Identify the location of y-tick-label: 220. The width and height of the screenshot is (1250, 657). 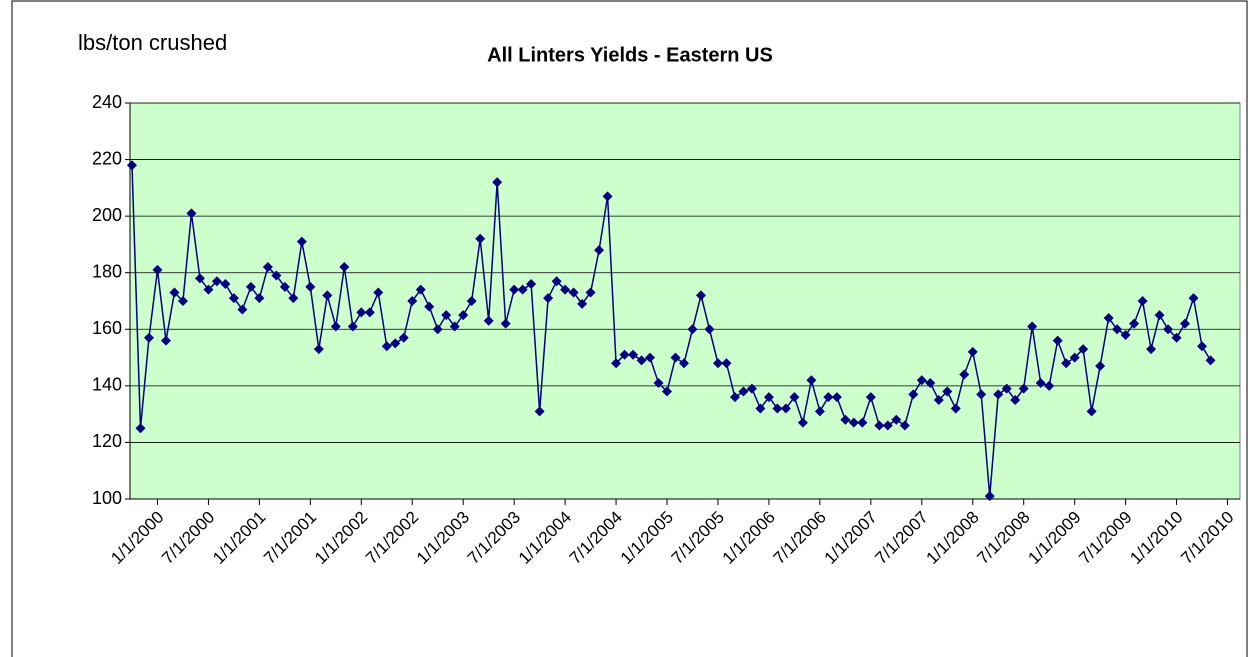
(107, 158).